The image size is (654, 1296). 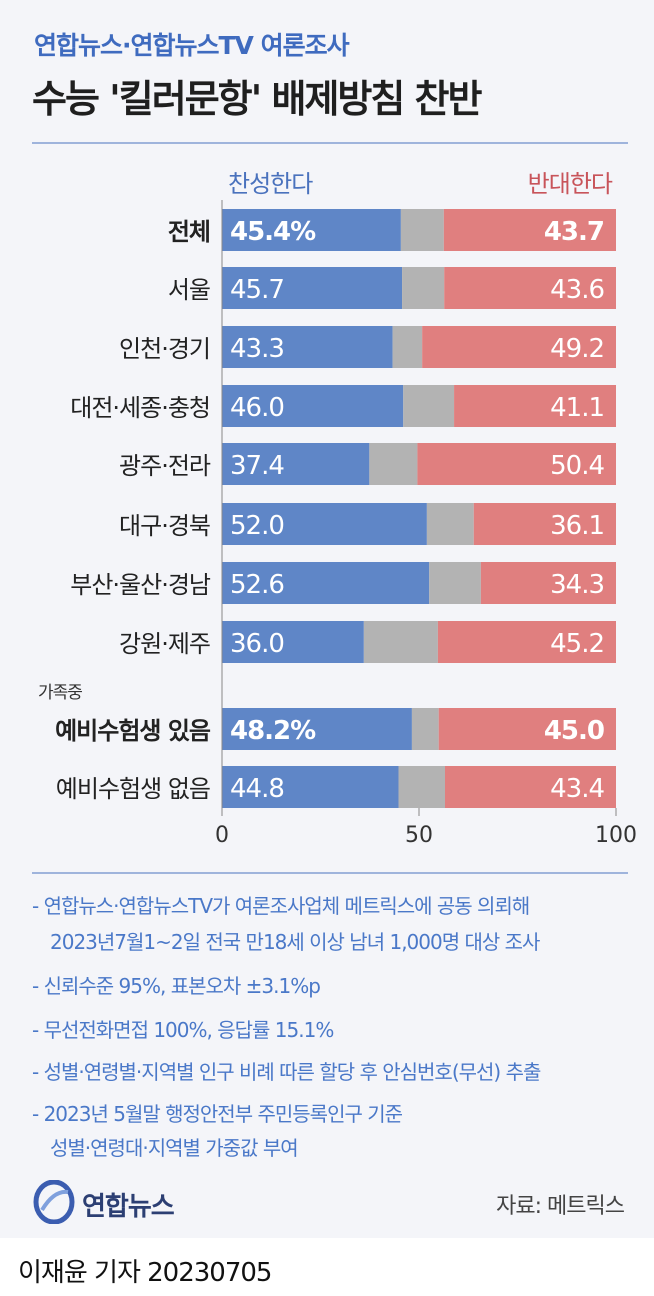 What do you see at coordinates (273, 232) in the screenshot?
I see `data-label-agree: 45.4%` at bounding box center [273, 232].